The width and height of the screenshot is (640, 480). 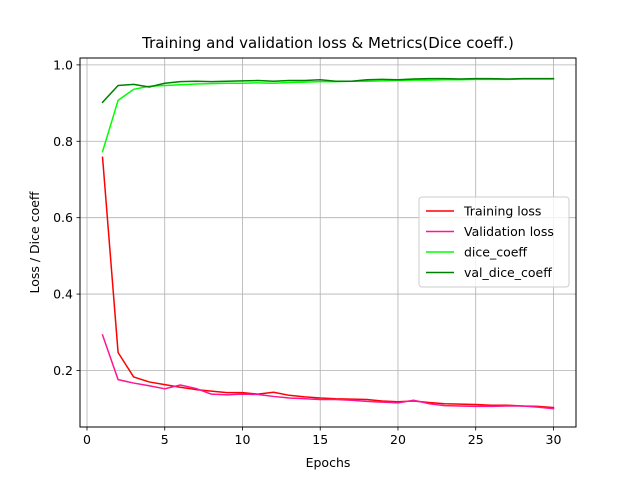 What do you see at coordinates (328, 371) in the screenshot?
I see `series-line-validation-loss` at bounding box center [328, 371].